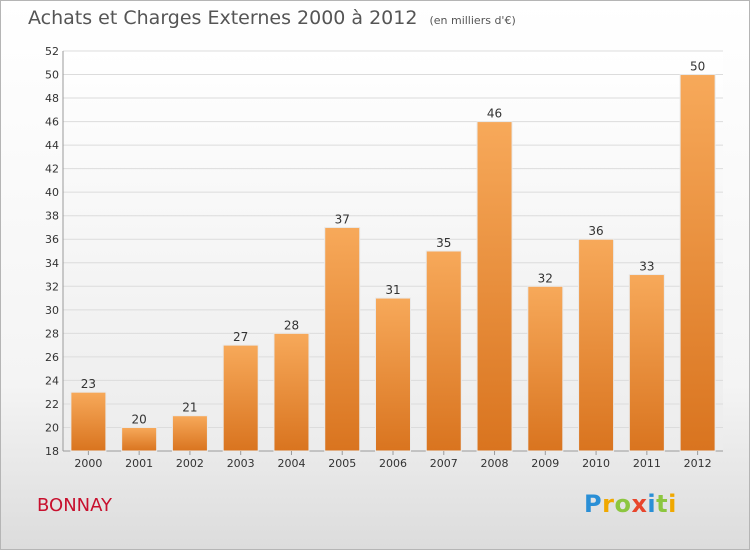 The width and height of the screenshot is (750, 550). What do you see at coordinates (52, 75) in the screenshot?
I see `y-tick-label: 50` at bounding box center [52, 75].